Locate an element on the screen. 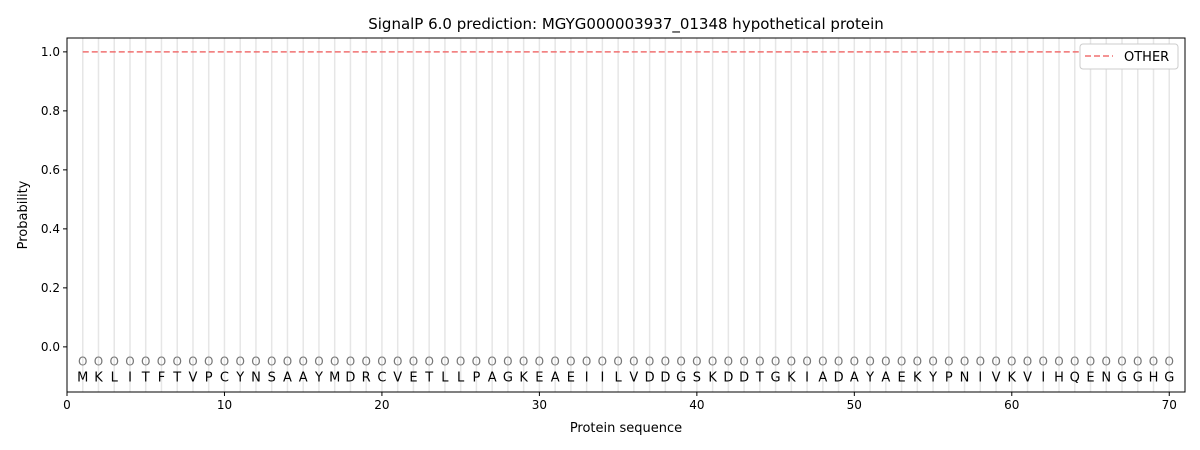 This screenshot has height=450, width=1200. residue-label: K is located at coordinates (712, 377).